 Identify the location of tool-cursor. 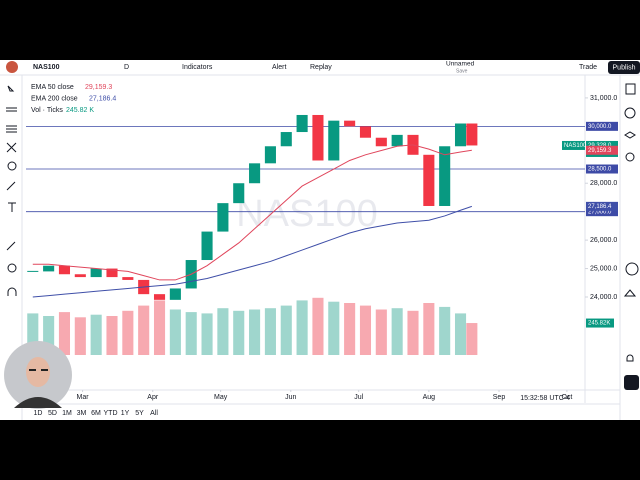
(11, 88).